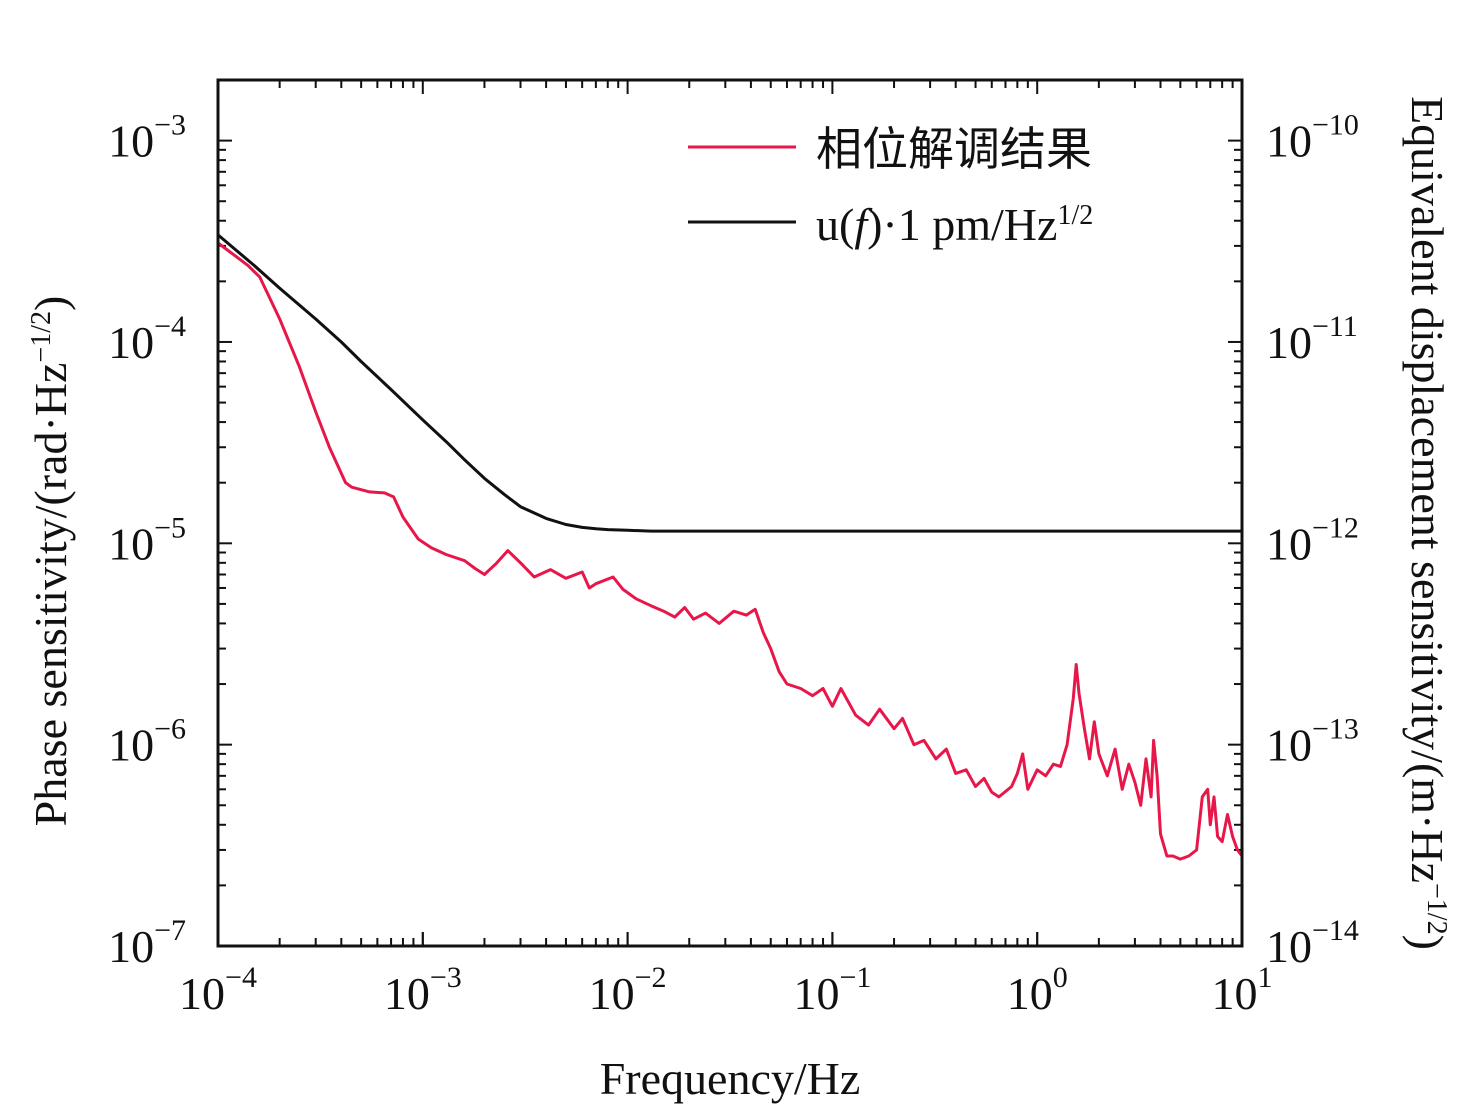 The image size is (1476, 1112). Describe the element at coordinates (1335, 527) in the screenshot. I see `y2-tick-label-exp: −12` at that location.